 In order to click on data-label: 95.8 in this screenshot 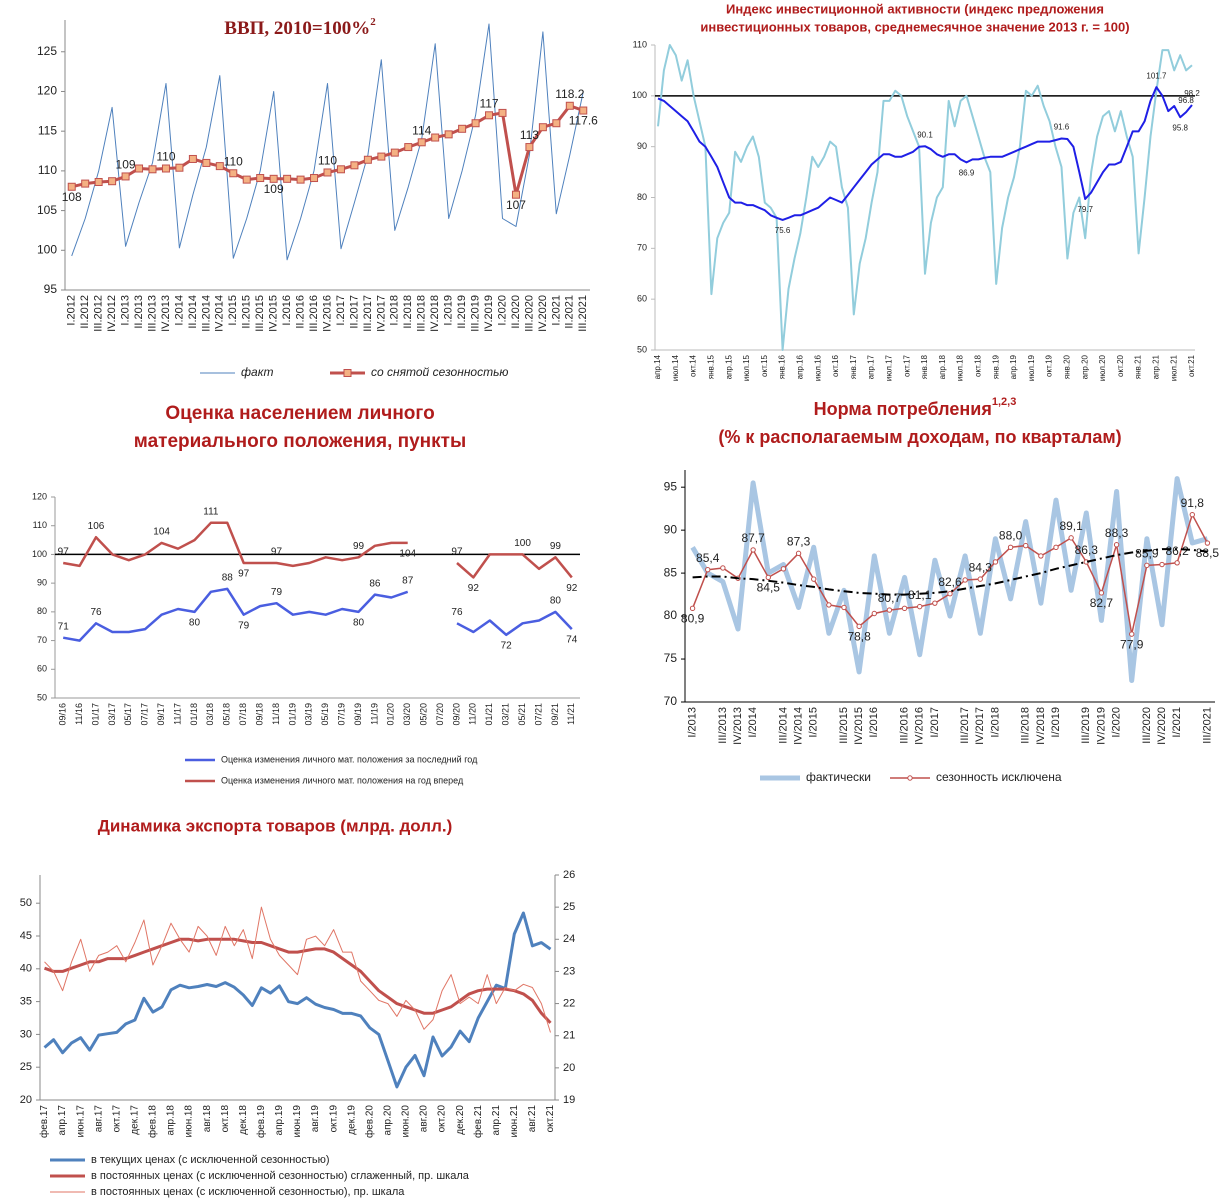, I will do `click(1180, 127)`.